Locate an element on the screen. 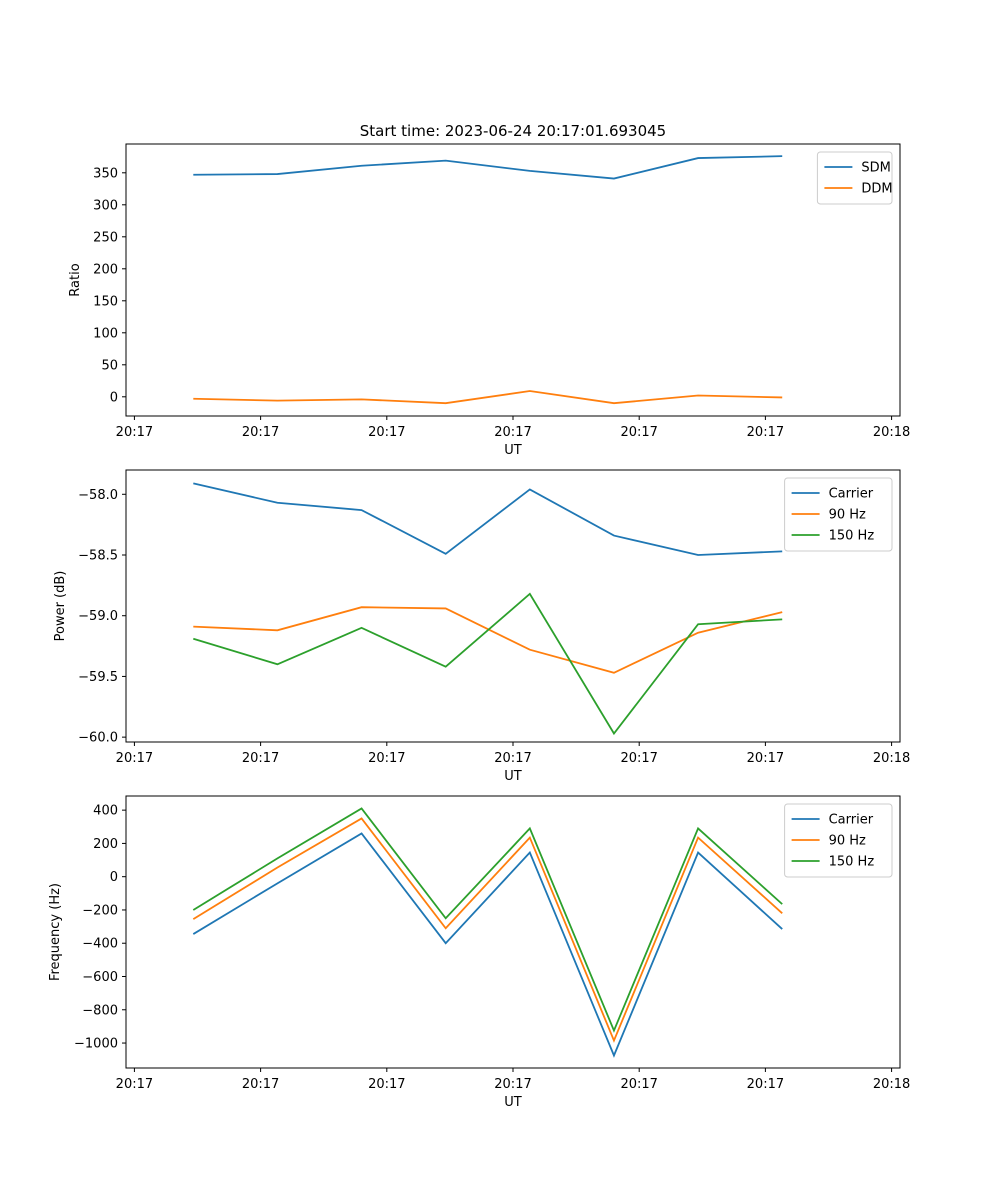 The width and height of the screenshot is (1000, 1200). y-tick-label: −200 is located at coordinates (100, 910).